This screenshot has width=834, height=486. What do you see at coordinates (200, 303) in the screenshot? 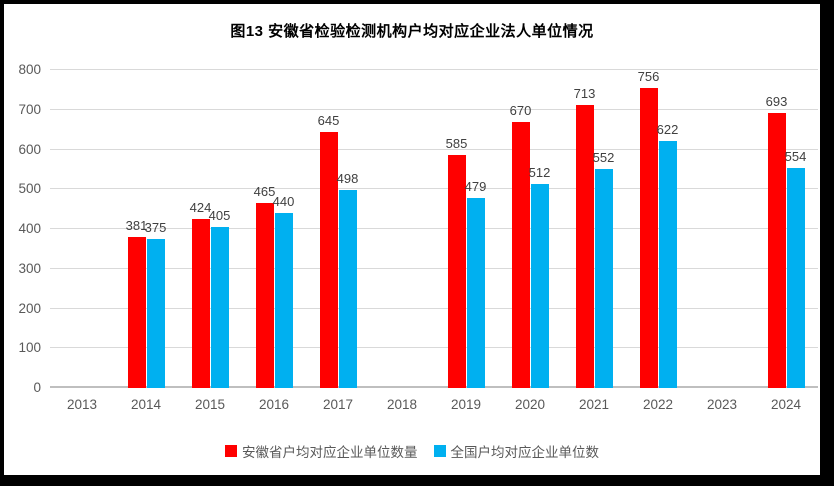
I see `bar-anhui-2015` at bounding box center [200, 303].